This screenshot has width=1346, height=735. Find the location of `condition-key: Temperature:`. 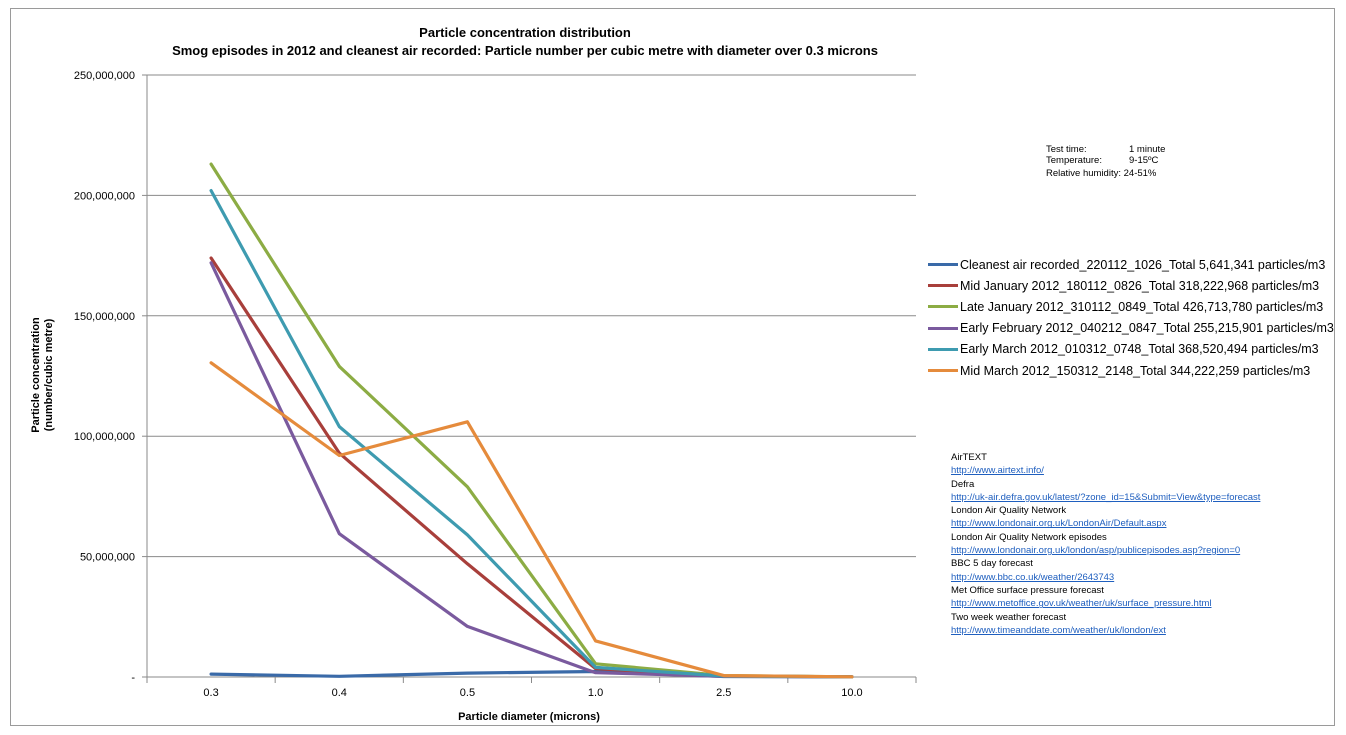

condition-key: Temperature: is located at coordinates (1074, 160).